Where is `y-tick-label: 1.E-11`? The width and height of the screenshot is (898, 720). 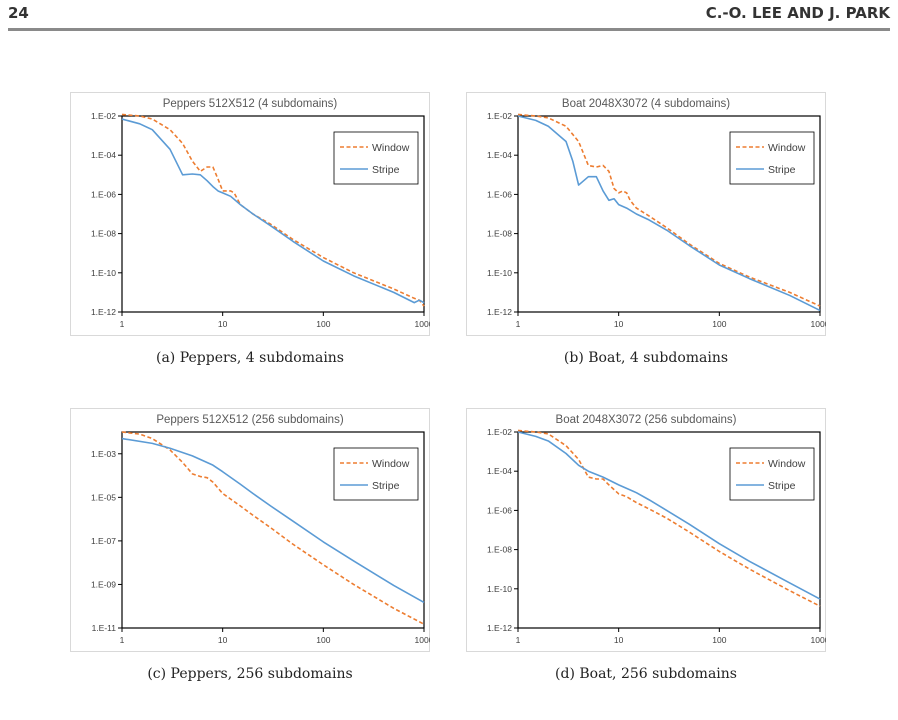 y-tick-label: 1.E-11 is located at coordinates (104, 628).